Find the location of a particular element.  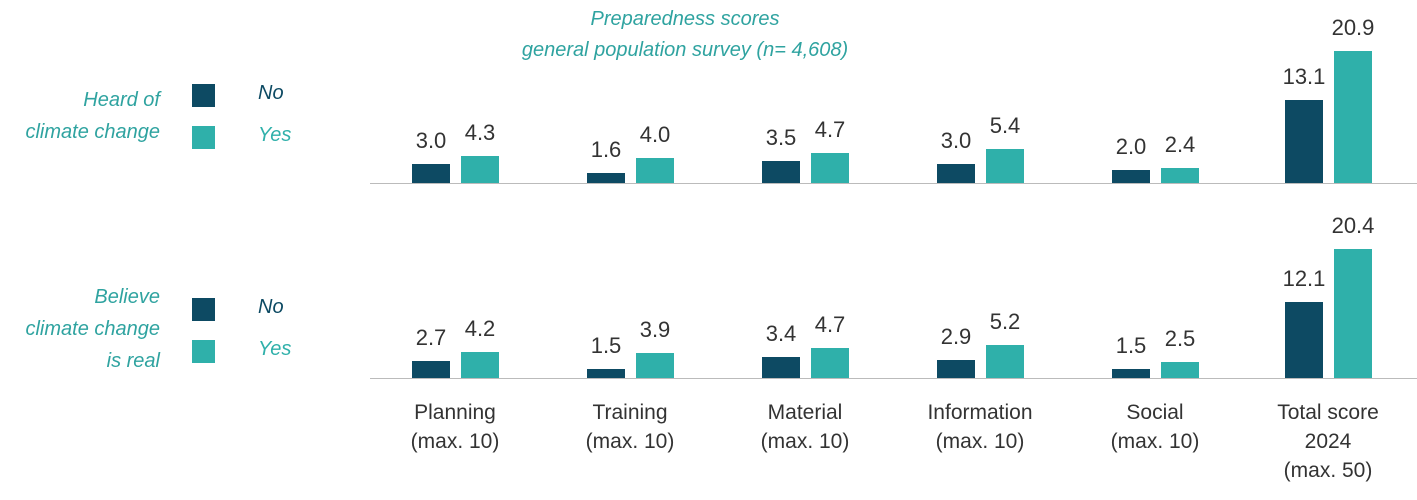

value-label: 3.4 is located at coordinates (781, 333).